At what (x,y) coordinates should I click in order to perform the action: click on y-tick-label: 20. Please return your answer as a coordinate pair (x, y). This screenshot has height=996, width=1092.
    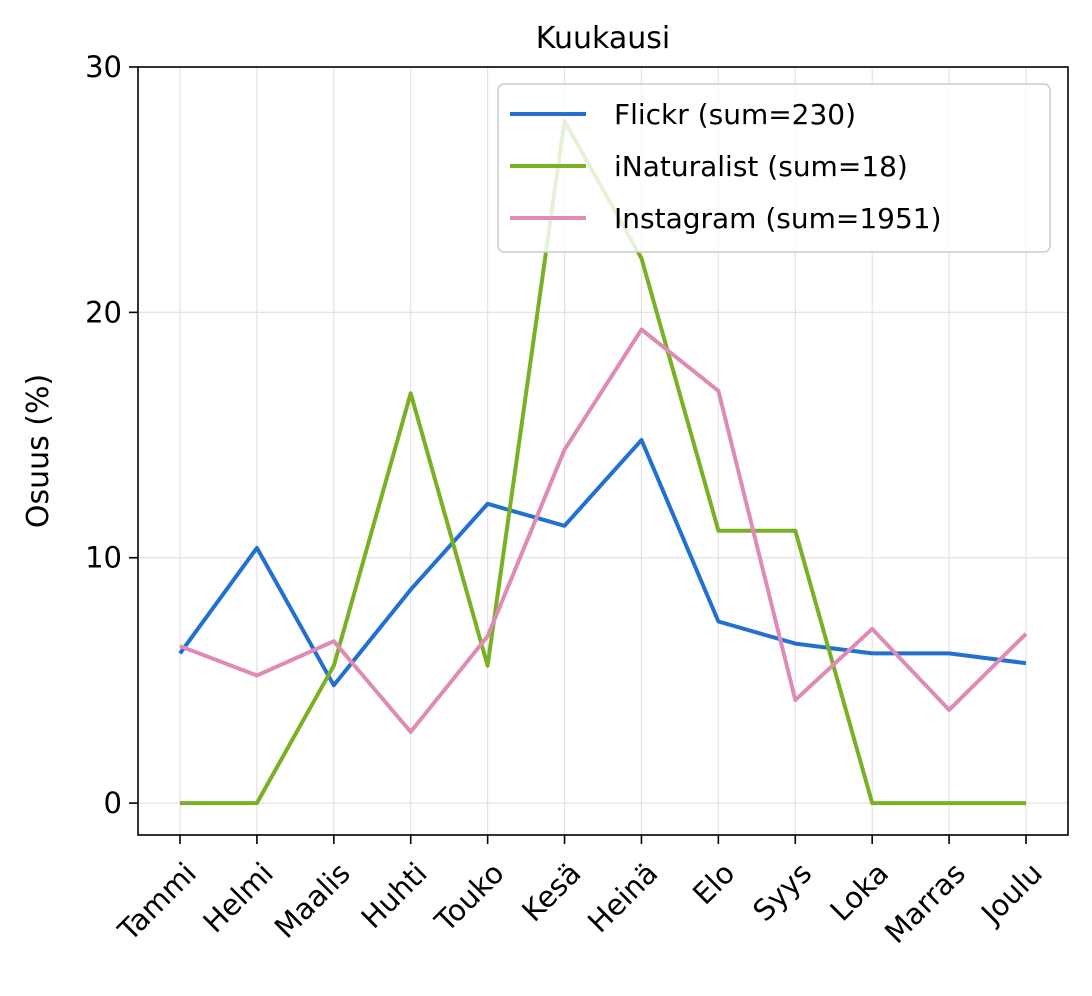
    Looking at the image, I should click on (103, 312).